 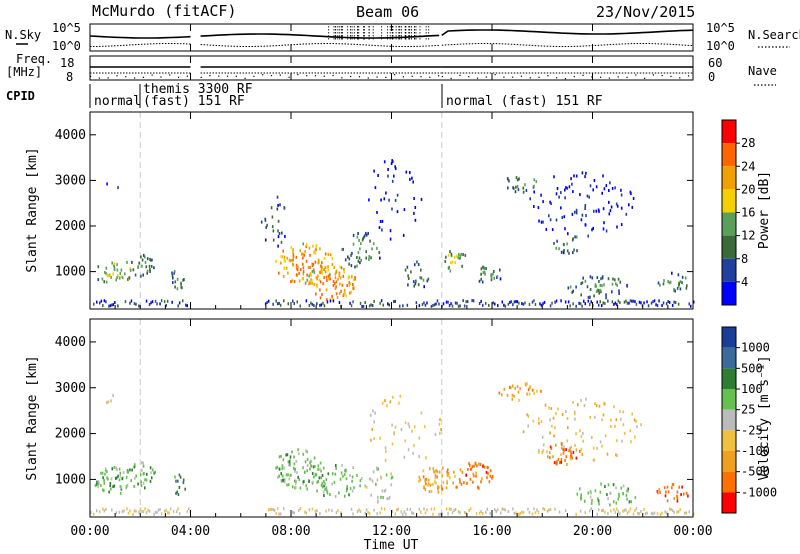 I want to click on velocity-ylabel: Slant Range [km], so click(x=32, y=417).